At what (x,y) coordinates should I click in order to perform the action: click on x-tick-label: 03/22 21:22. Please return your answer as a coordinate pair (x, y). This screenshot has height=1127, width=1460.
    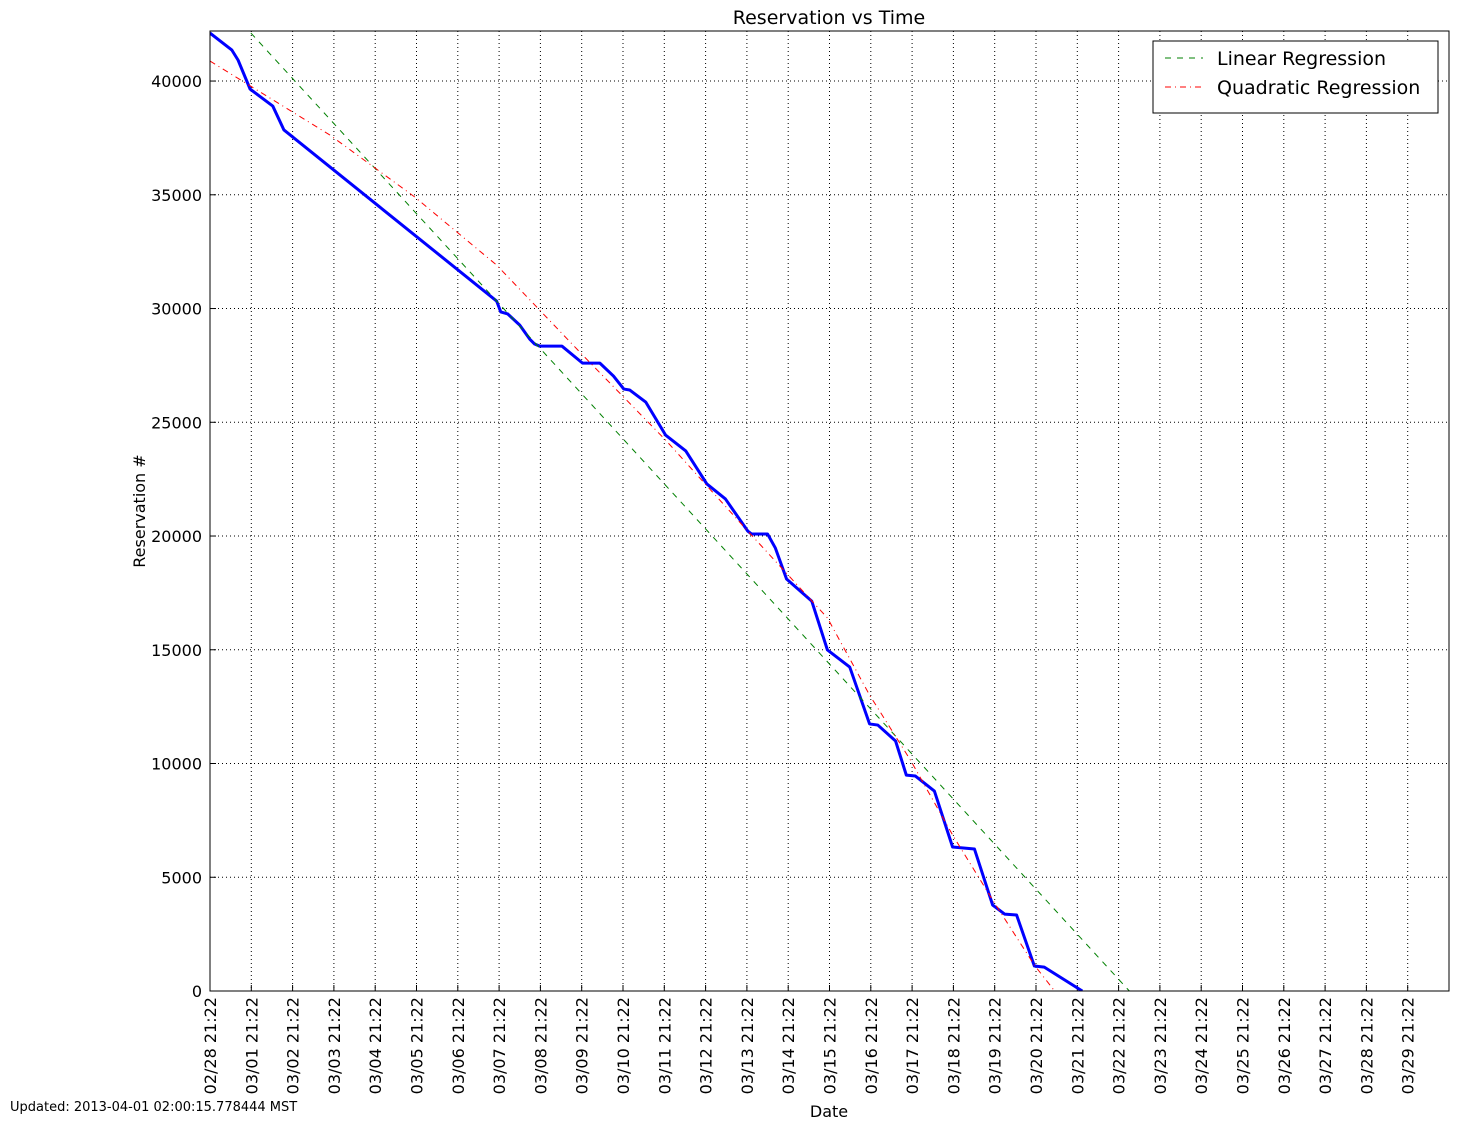
    Looking at the image, I should click on (1119, 1045).